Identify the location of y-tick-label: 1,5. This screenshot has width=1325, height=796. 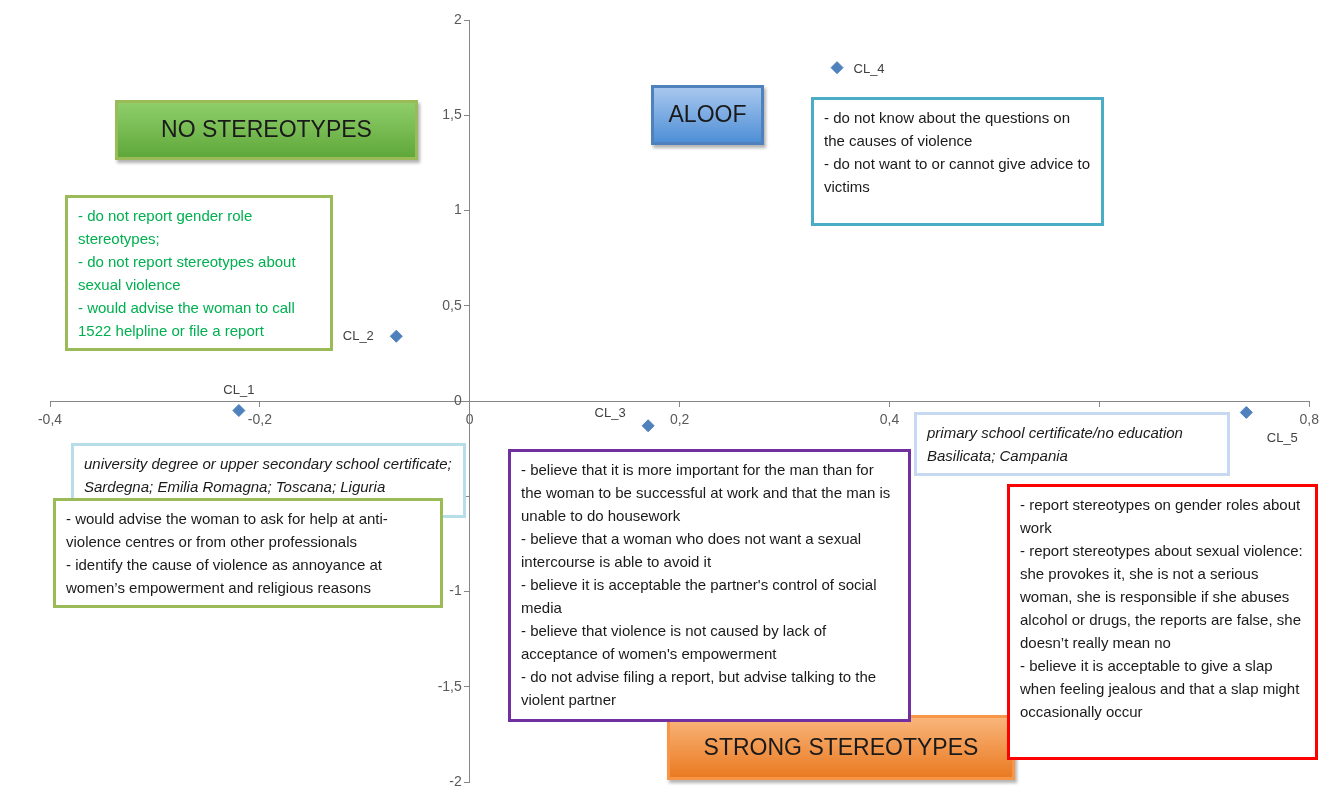
(452, 114).